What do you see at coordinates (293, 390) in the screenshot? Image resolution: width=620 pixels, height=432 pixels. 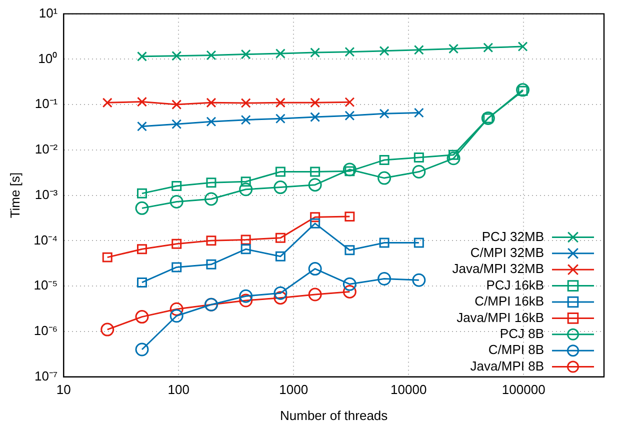 I see `x-tick-label: 1000` at bounding box center [293, 390].